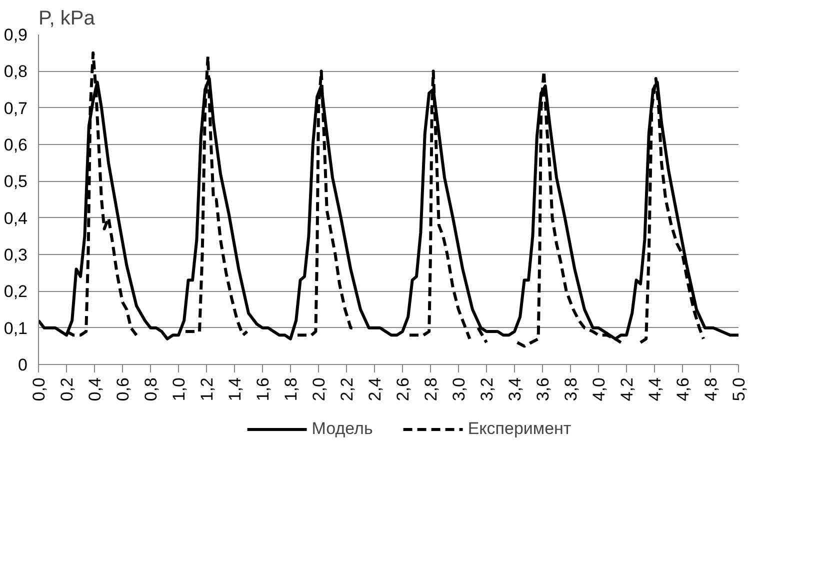 This screenshot has height=568, width=818. I want to click on x-tick-label: 0,2, so click(67, 389).